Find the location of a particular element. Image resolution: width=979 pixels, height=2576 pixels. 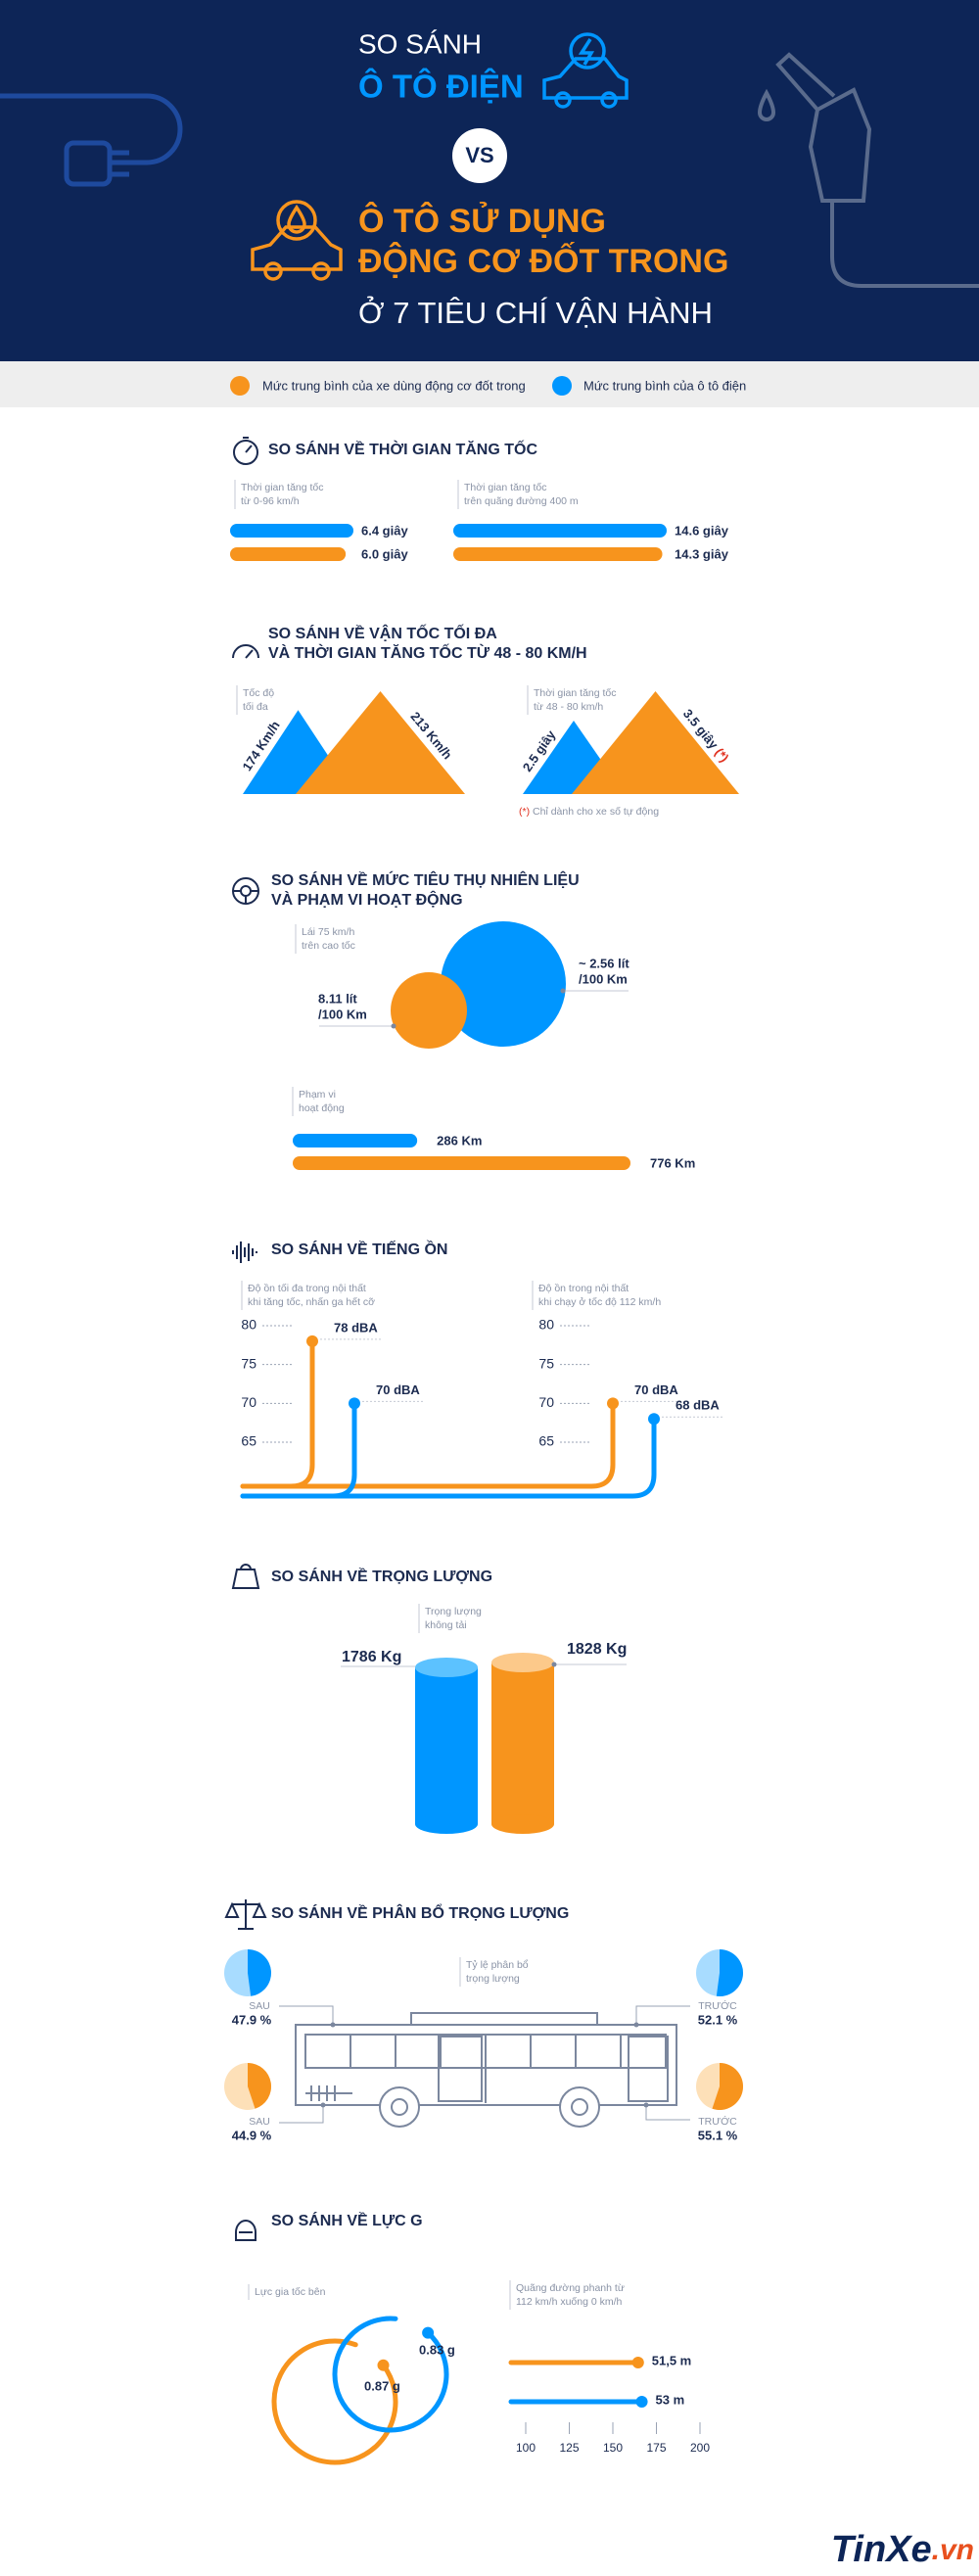

pie-name: SAU is located at coordinates (259, 2006).